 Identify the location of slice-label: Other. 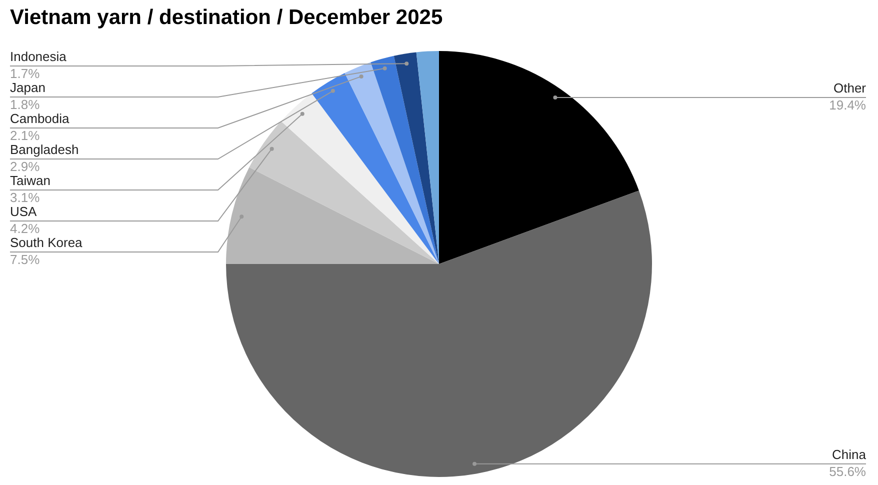
(850, 88).